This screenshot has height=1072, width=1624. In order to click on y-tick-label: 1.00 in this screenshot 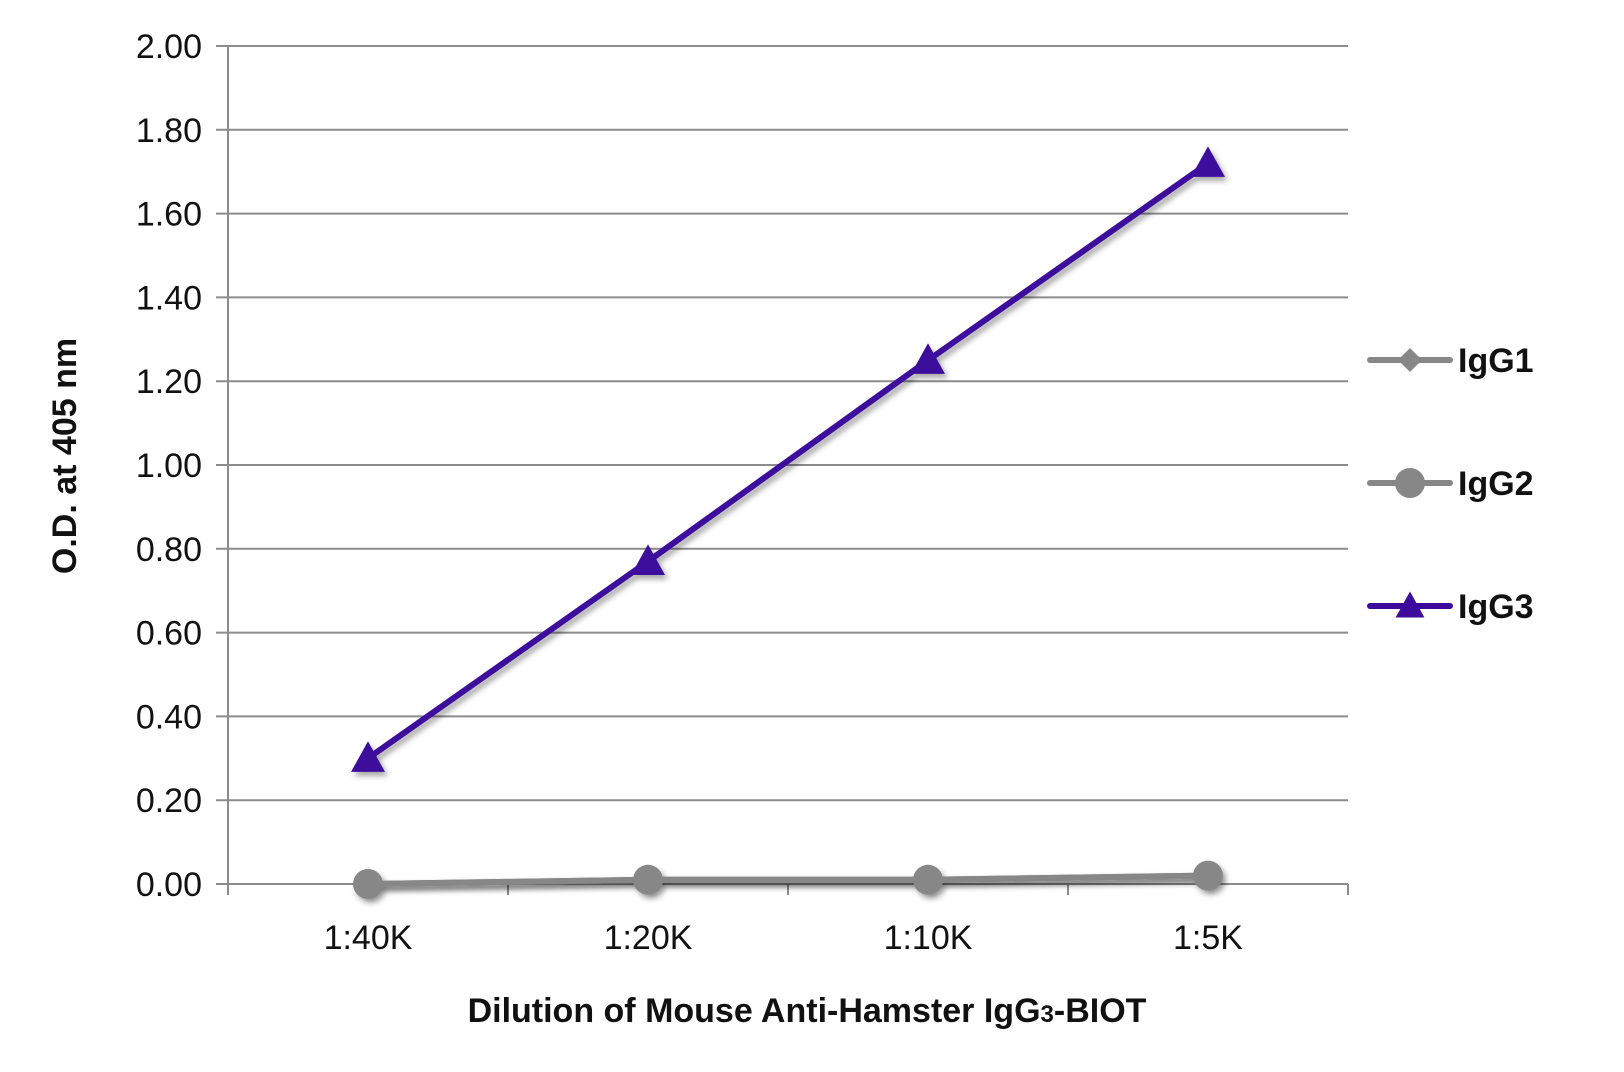, I will do `click(169, 466)`.